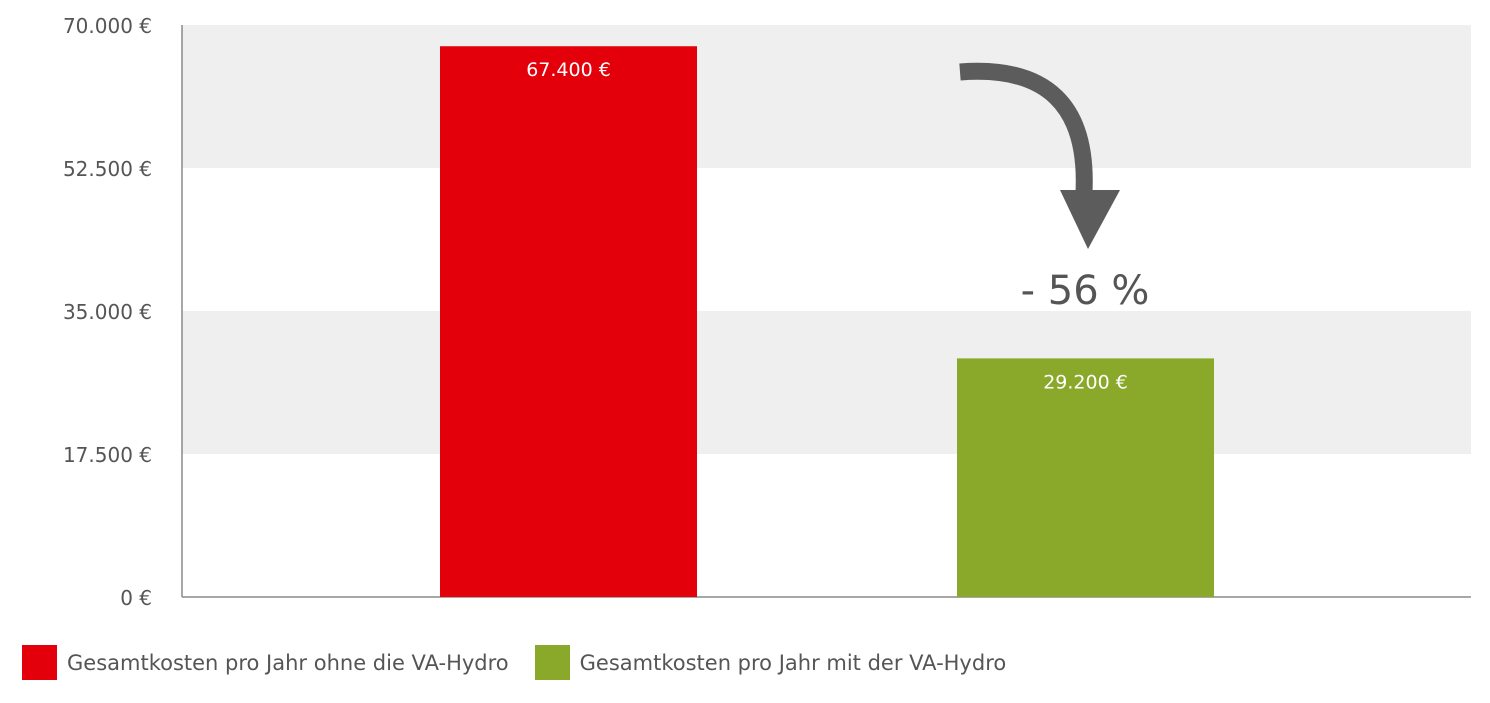 This screenshot has width=1490, height=703. I want to click on y-tick-label: 17.500 €, so click(107, 455).